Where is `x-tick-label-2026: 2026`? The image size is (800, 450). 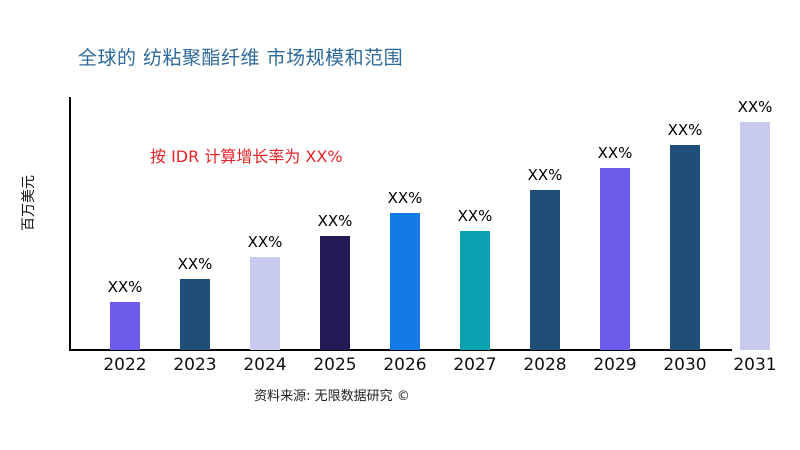 x-tick-label-2026: 2026 is located at coordinates (405, 365).